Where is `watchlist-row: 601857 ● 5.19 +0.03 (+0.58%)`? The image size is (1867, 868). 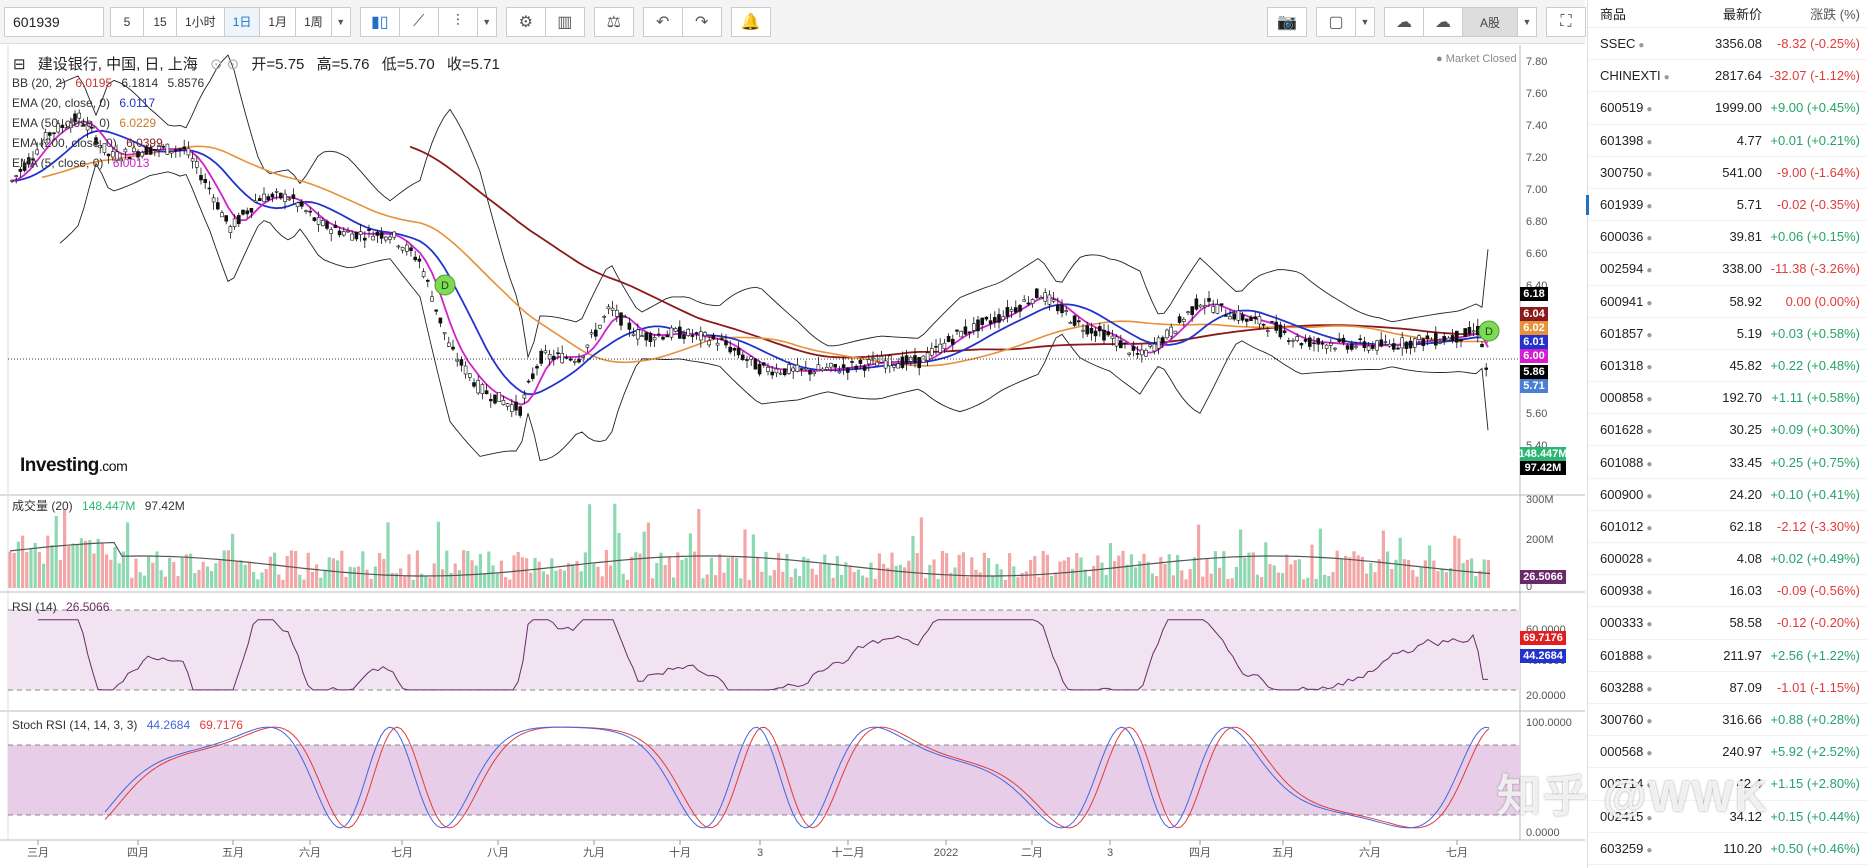
watchlist-row: 601857 ● 5.19 +0.03 (+0.58%) is located at coordinates (1727, 334).